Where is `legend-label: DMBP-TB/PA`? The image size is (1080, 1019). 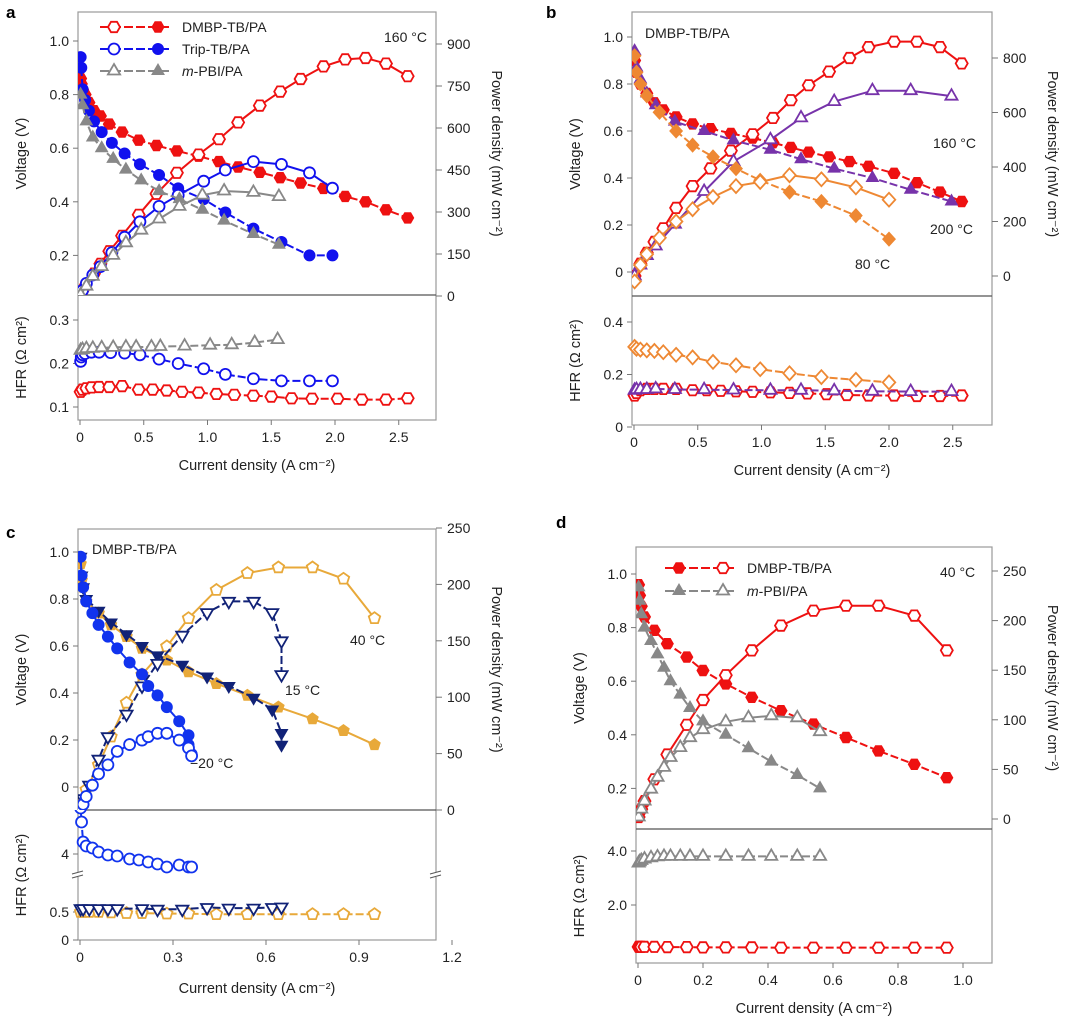
legend-label: DMBP-TB/PA is located at coordinates (224, 27).